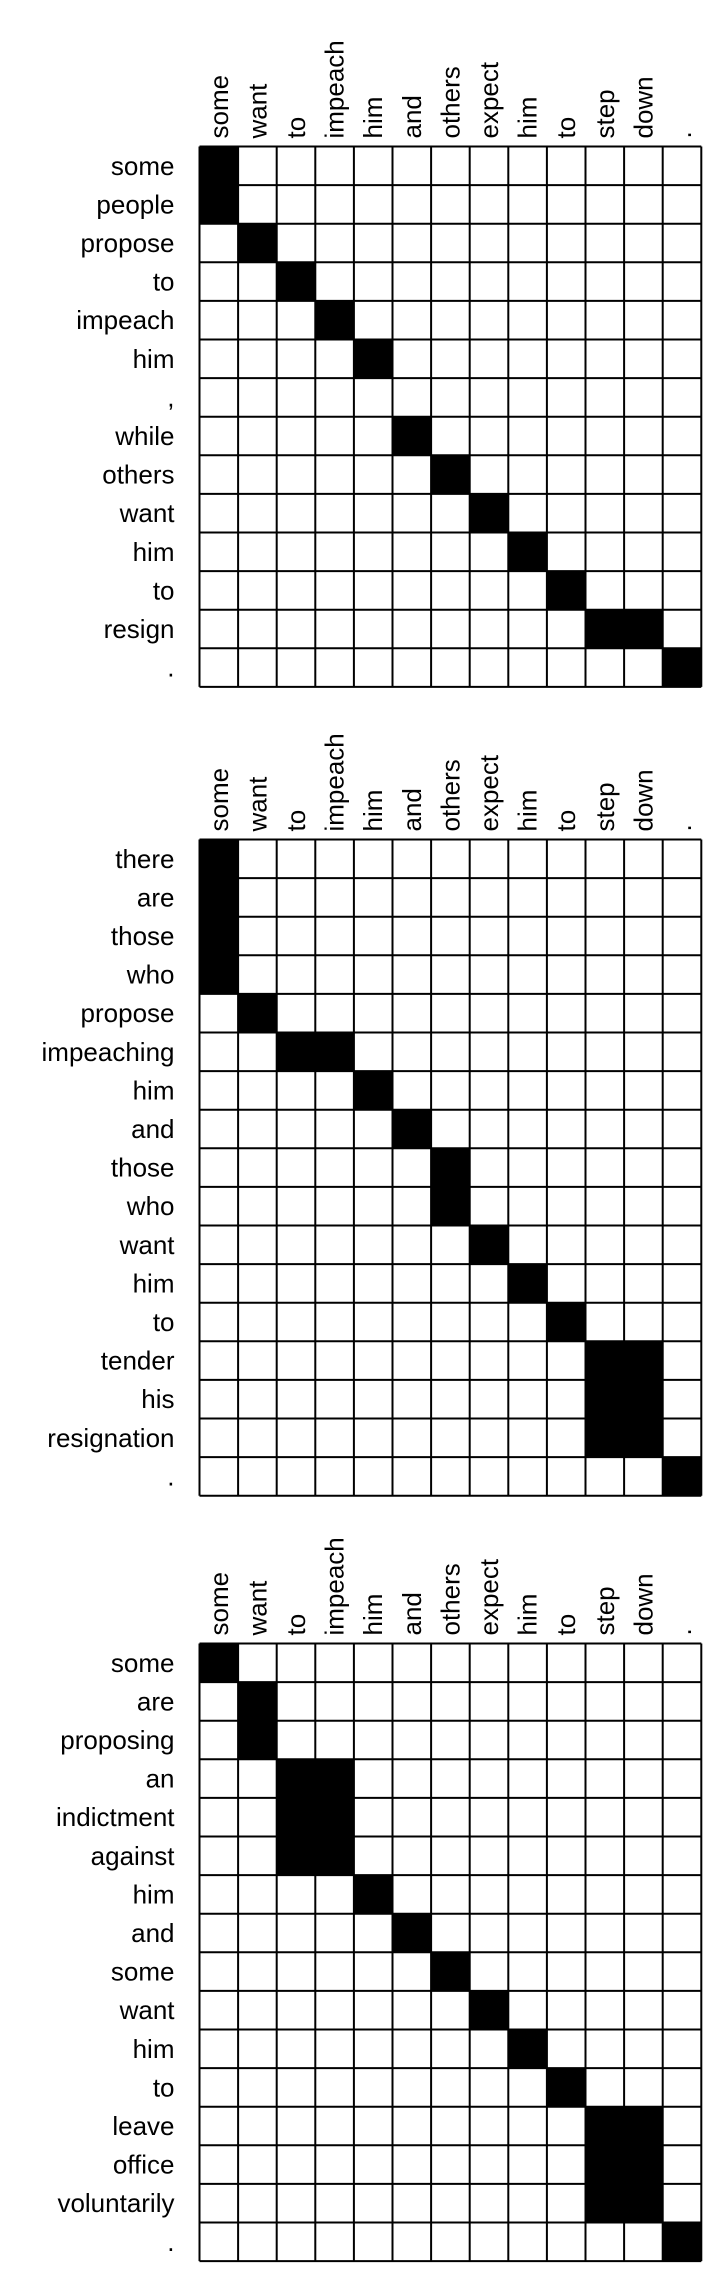  What do you see at coordinates (450, 102) in the screenshot?
I see `column-label: others` at bounding box center [450, 102].